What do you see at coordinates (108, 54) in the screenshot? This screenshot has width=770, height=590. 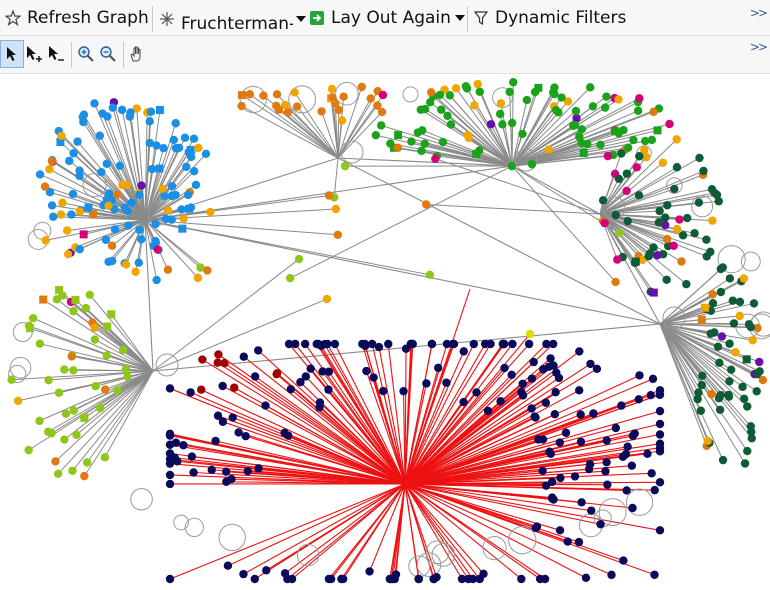 I see `zoom-out-tool-button` at bounding box center [108, 54].